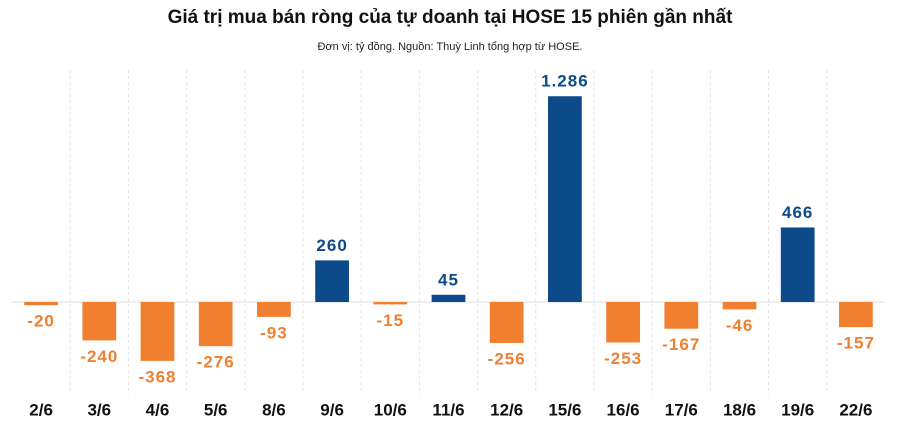 The image size is (900, 434). Describe the element at coordinates (216, 409) in the screenshot. I see `x-tick-label: 5/6` at that location.